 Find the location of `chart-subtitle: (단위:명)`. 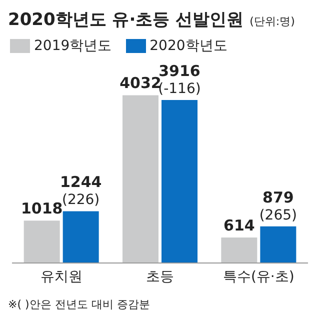

chart-subtitle: (단위:명) is located at coordinates (272, 21).